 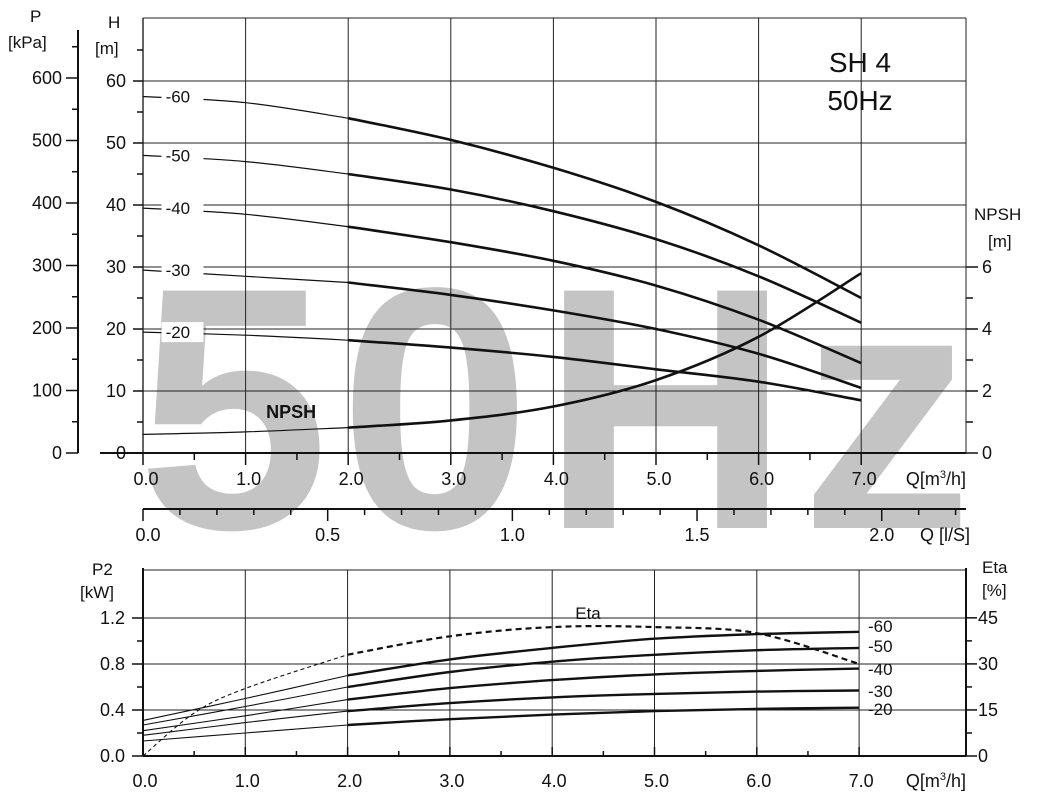 What do you see at coordinates (983, 756) in the screenshot?
I see `eta-tick-label: 0` at bounding box center [983, 756].